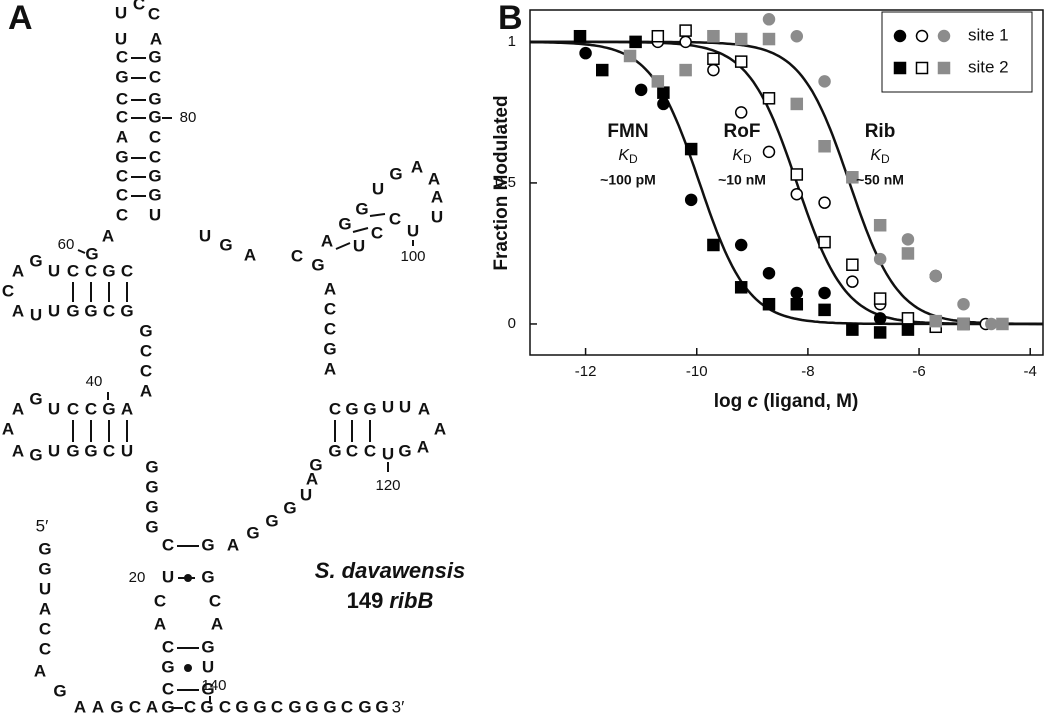 The image size is (1050, 717). What do you see at coordinates (505, 182) in the screenshot?
I see `y-tick-label: 0.5` at bounding box center [505, 182].